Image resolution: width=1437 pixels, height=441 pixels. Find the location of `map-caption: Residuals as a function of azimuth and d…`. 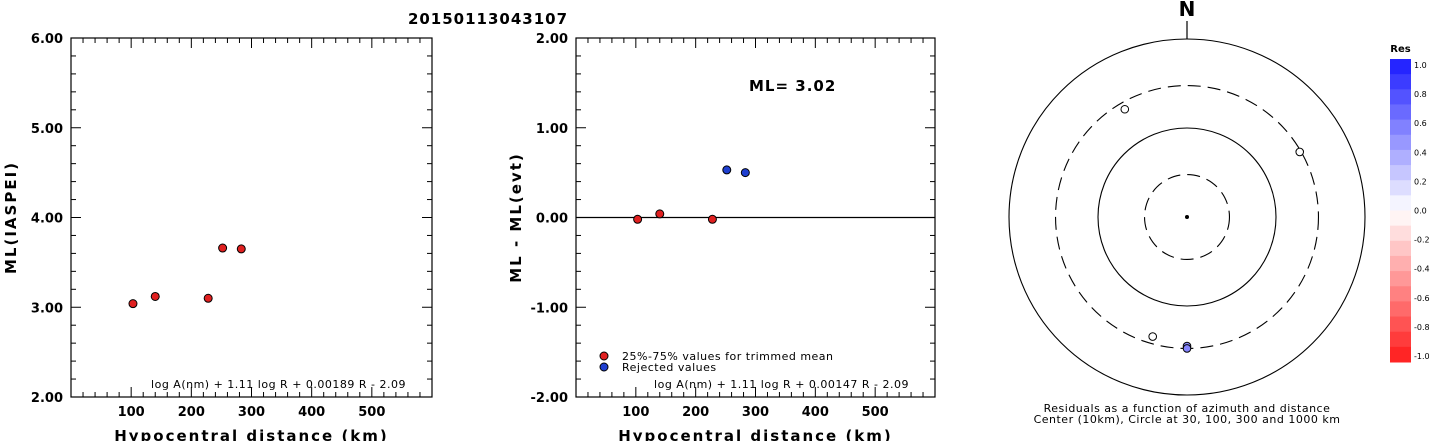

map-caption: Residuals as a function of azimuth and d… is located at coordinates (1187, 408).